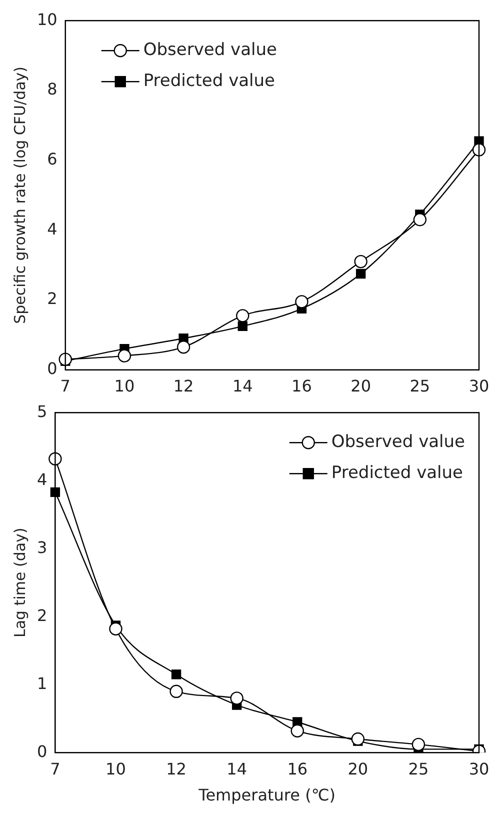 The image size is (501, 818). I want to click on y-axis-title: Specific growth rate (log CFU/day), so click(19, 195).